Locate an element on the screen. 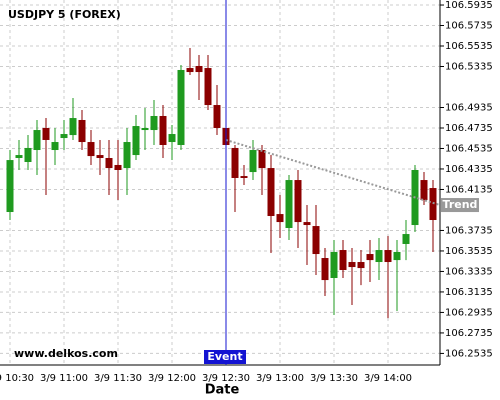 The image size is (500, 400). x-tick-label: 3/9 11:30 is located at coordinates (118, 378).